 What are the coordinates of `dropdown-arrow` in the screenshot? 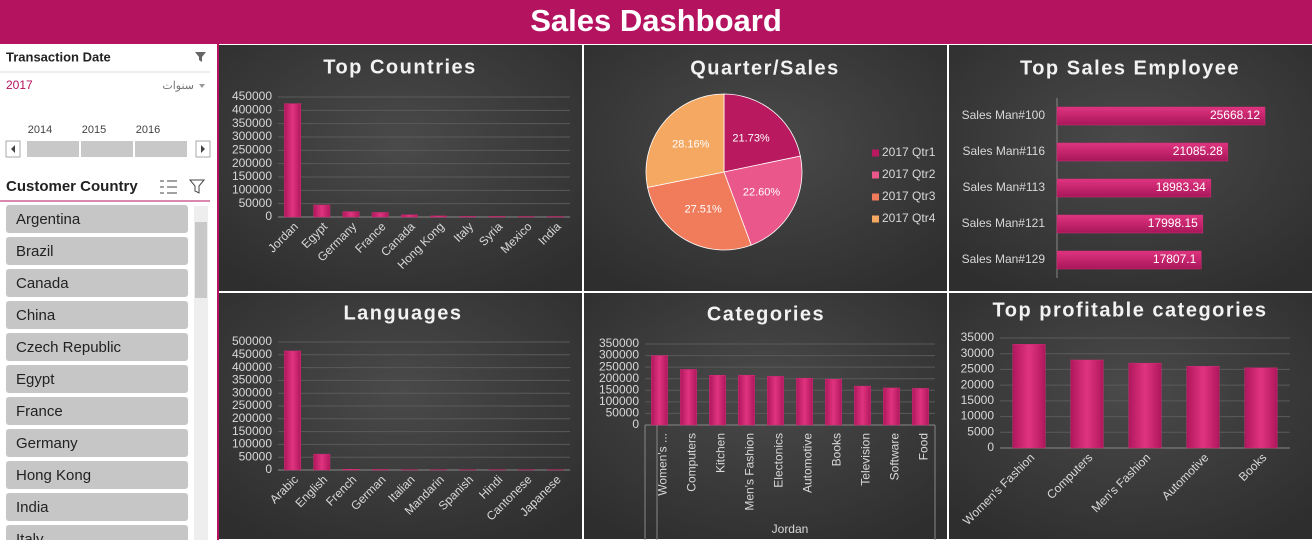 It's located at (202, 86).